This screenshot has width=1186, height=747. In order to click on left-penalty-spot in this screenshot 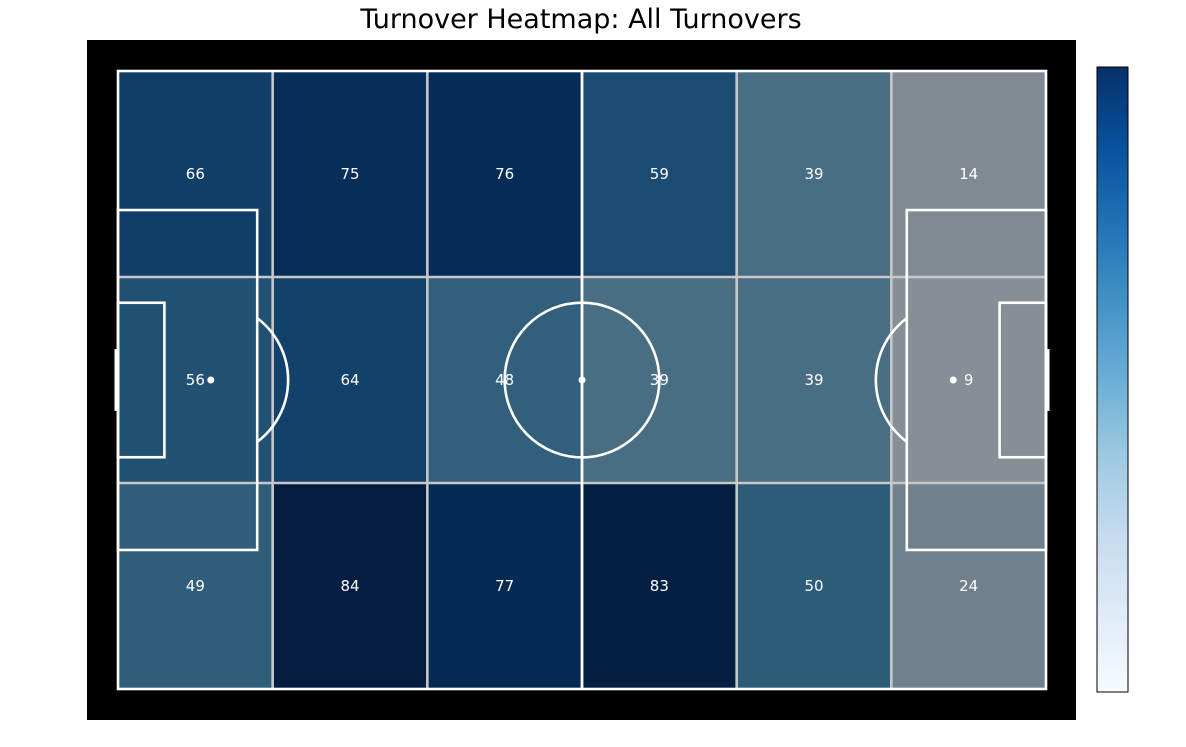, I will do `click(211, 380)`.